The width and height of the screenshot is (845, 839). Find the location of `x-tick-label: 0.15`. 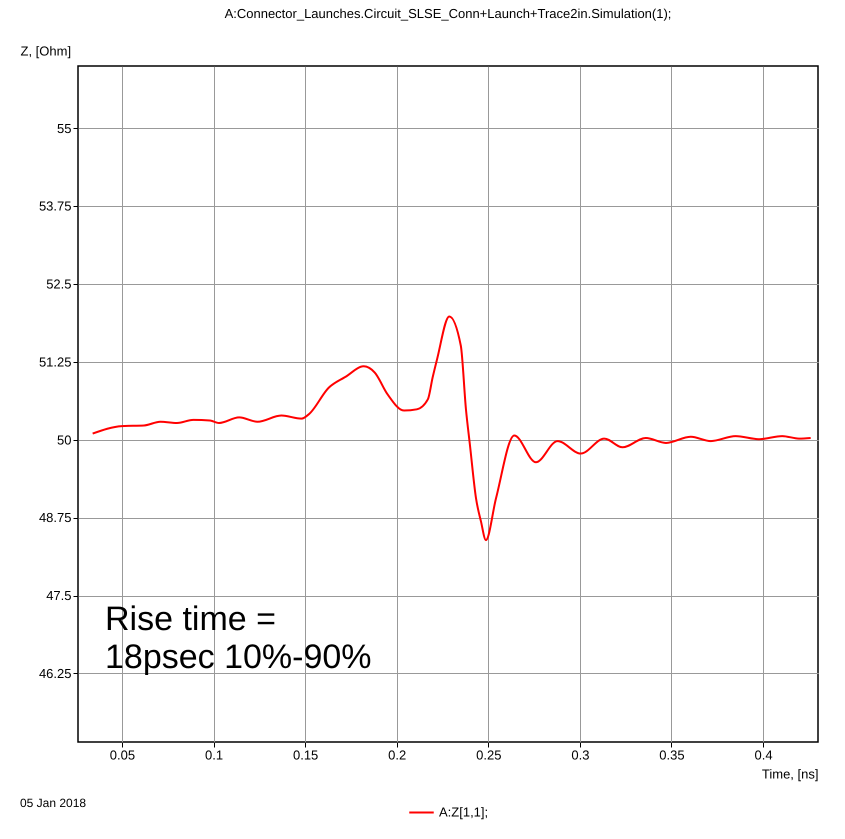

x-tick-label: 0.15 is located at coordinates (305, 755).